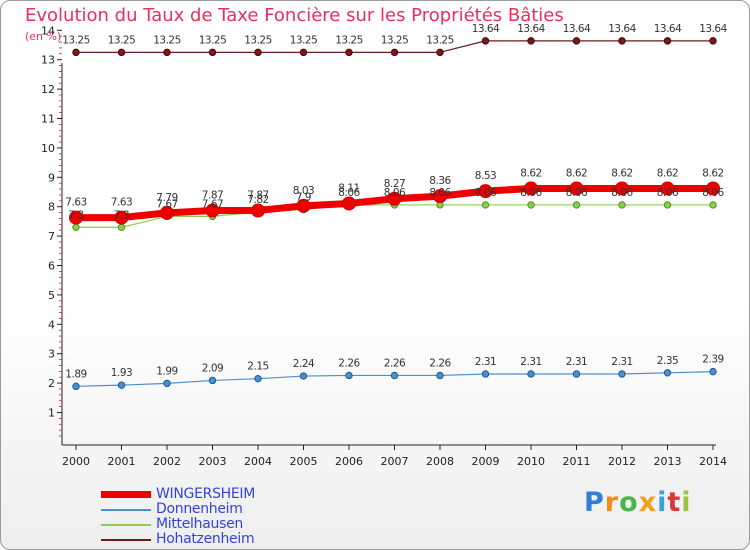 Image resolution: width=750 pixels, height=550 pixels. What do you see at coordinates (622, 29) in the screenshot?
I see `data-label-hohatzenheim: 13.64` at bounding box center [622, 29].